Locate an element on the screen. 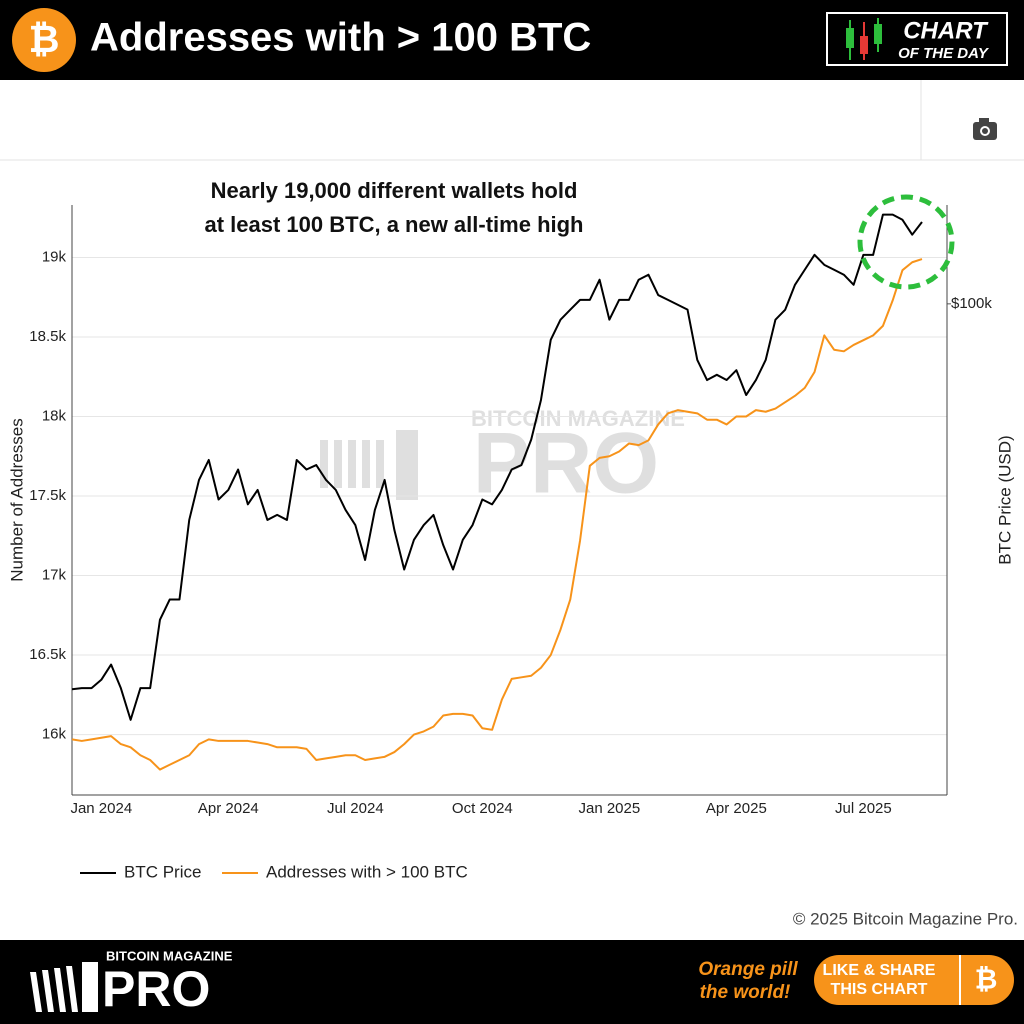  y-tick-label: 16k is located at coordinates (54, 734).